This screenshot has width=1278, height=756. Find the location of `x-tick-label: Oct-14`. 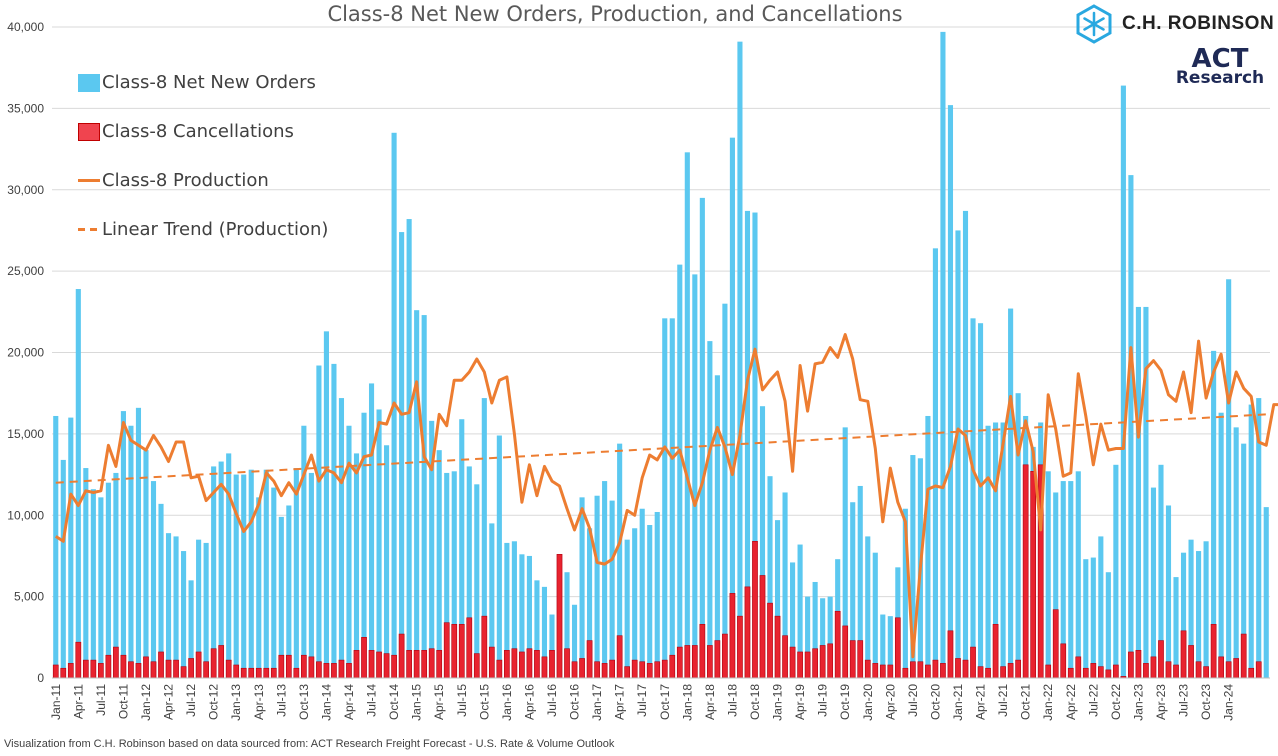

x-tick-label: Oct-14 is located at coordinates (394, 702).